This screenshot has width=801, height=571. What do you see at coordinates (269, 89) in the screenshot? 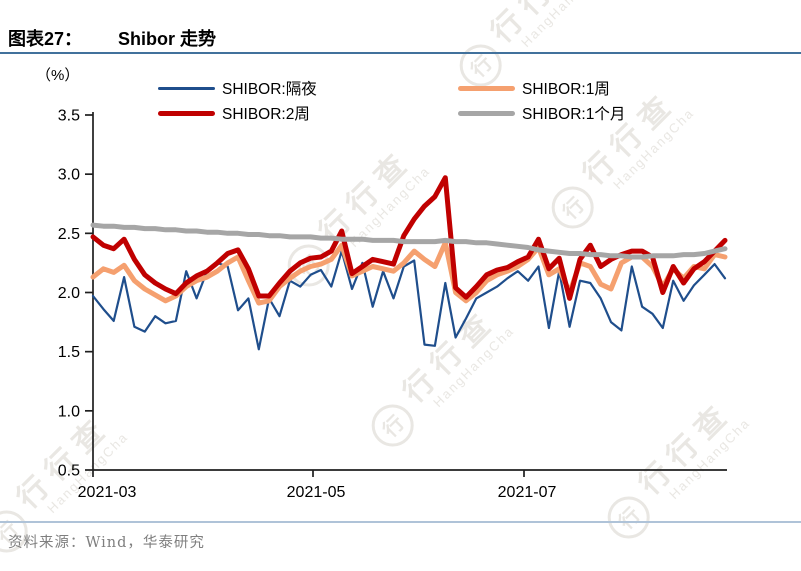
I see `legend-label: SHIBOR:隔夜` at bounding box center [269, 89].